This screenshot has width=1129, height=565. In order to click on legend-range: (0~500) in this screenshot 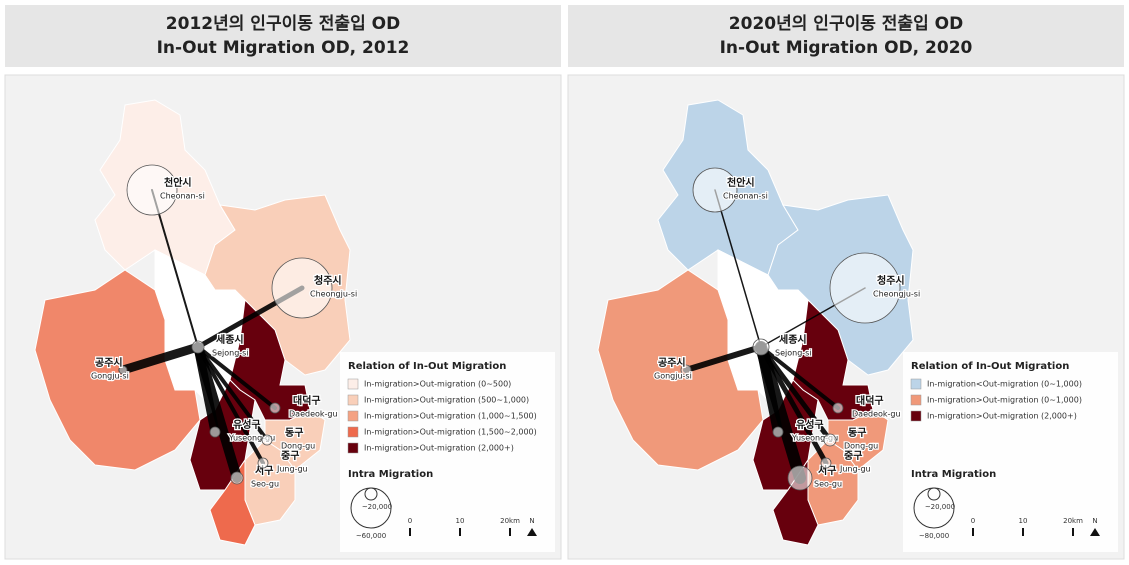, I will do `click(494, 384)`.